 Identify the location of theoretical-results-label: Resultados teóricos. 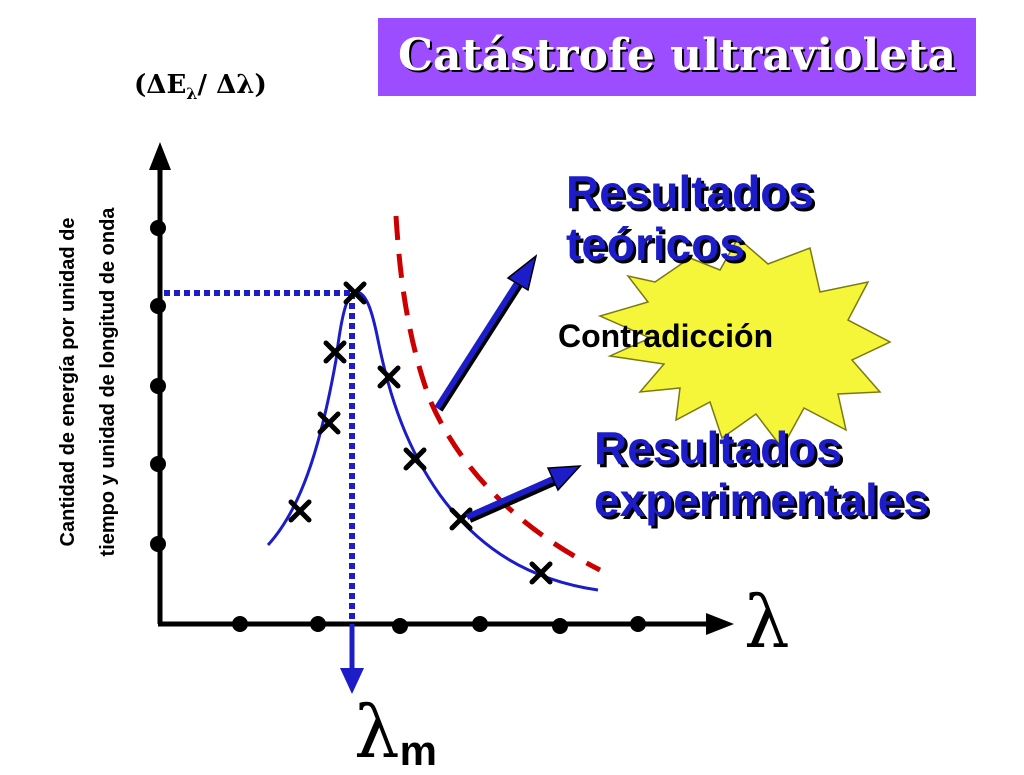
(690, 218).